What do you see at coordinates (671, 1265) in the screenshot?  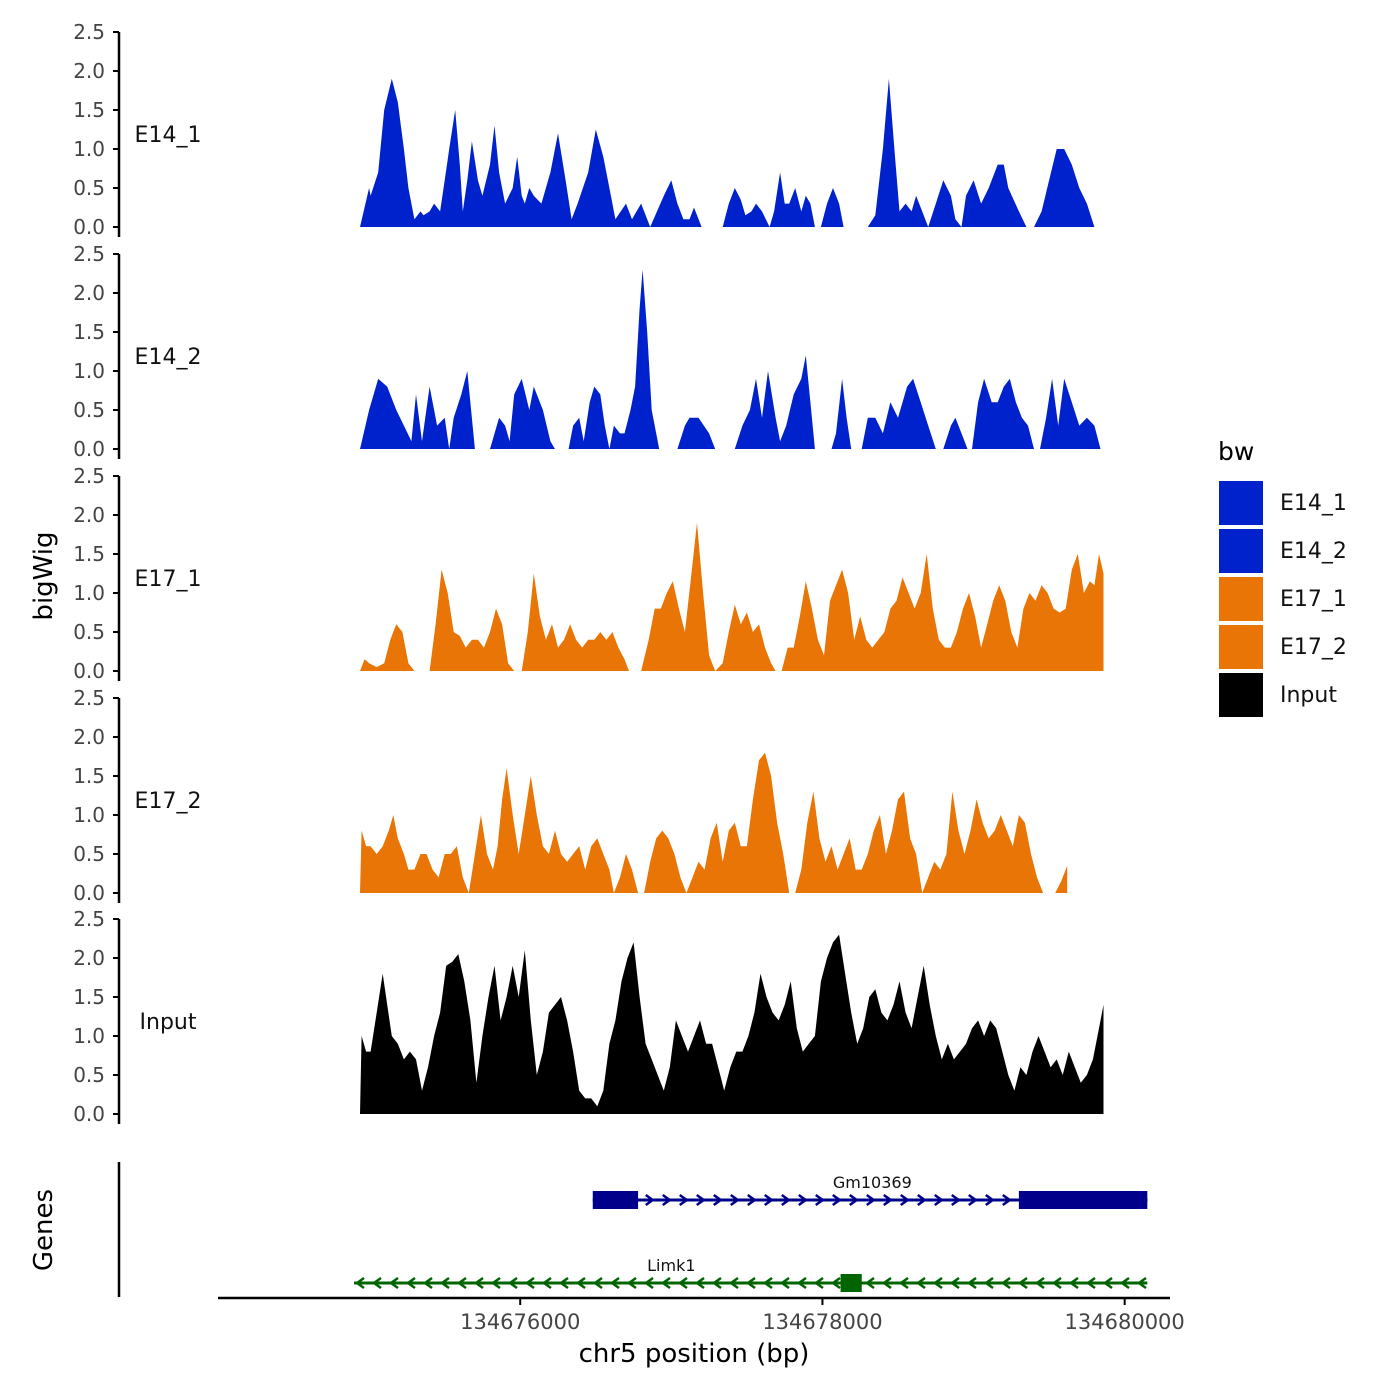 I see `gene-name-label: Limk1` at bounding box center [671, 1265].